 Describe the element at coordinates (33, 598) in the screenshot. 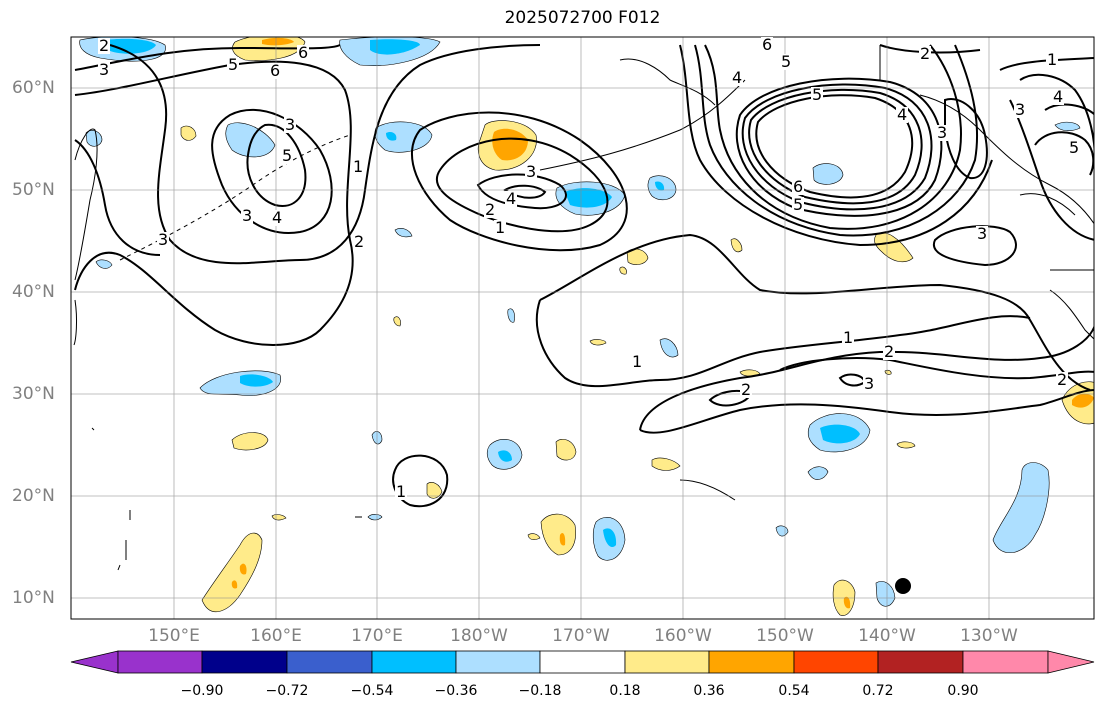

I see `lat-label-10n: 10°N` at that location.